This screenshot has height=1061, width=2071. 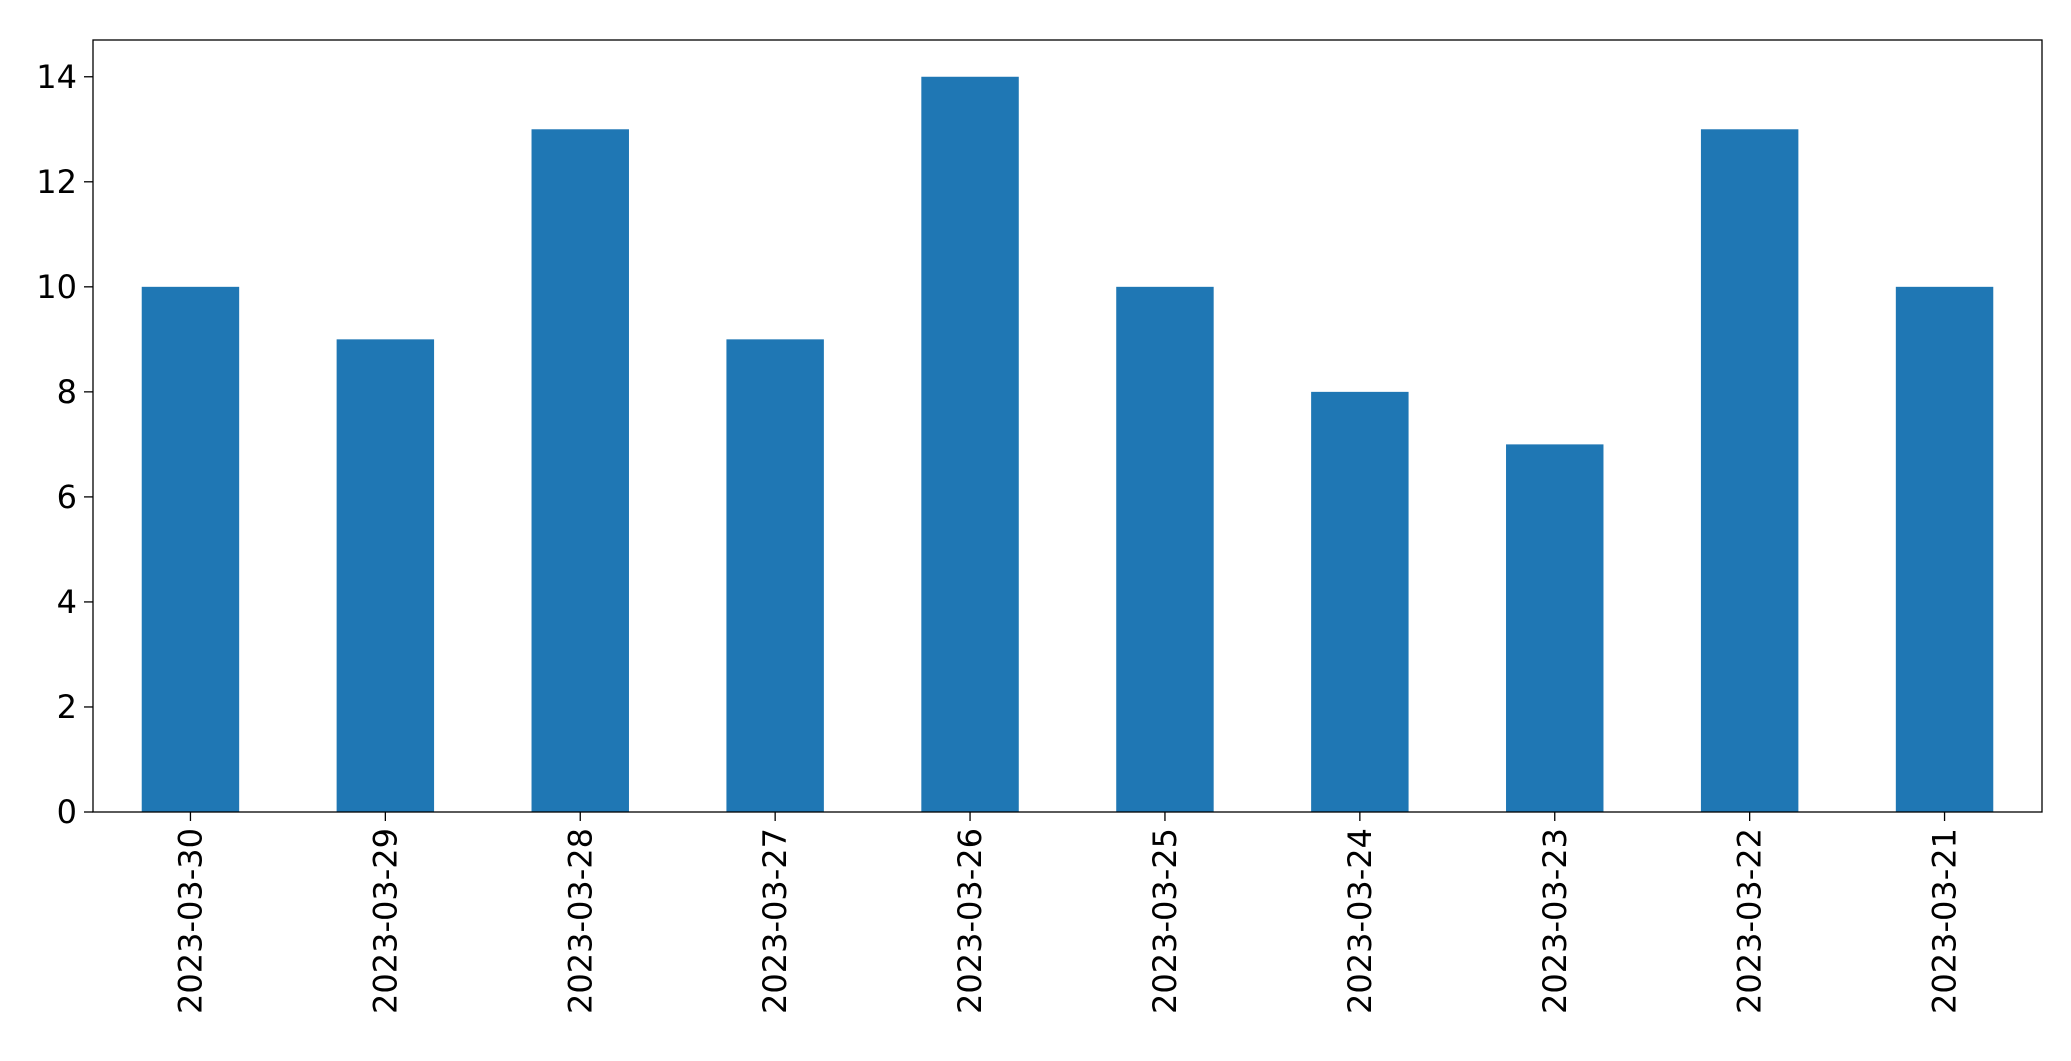 I want to click on y-tick-label: 6, so click(x=67, y=497).